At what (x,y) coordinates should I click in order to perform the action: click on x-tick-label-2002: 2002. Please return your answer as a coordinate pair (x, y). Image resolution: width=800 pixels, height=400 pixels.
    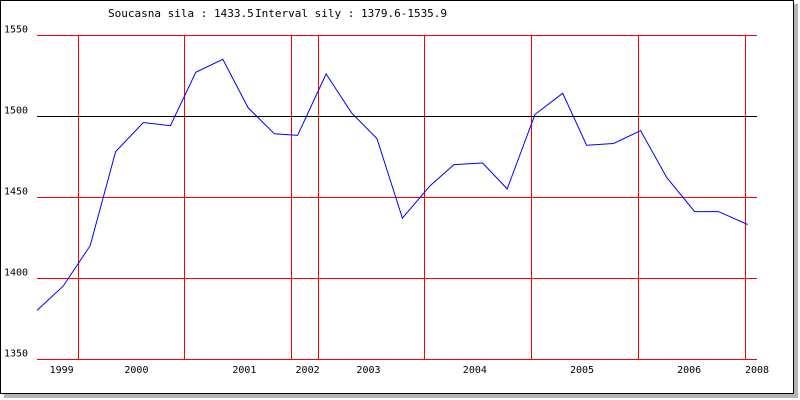
    Looking at the image, I should click on (308, 370).